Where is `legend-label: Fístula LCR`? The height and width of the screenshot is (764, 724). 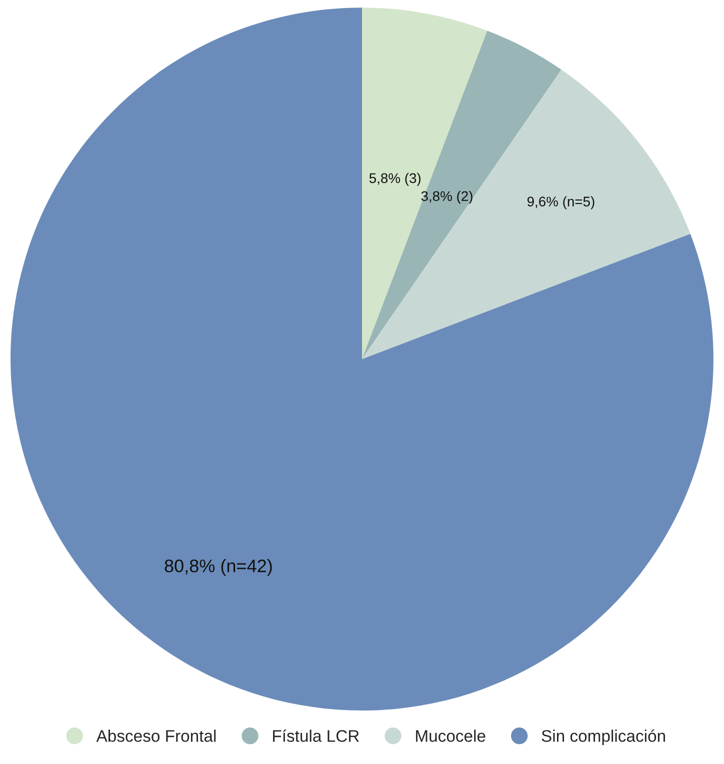
legend-label: Fístula LCR is located at coordinates (316, 735).